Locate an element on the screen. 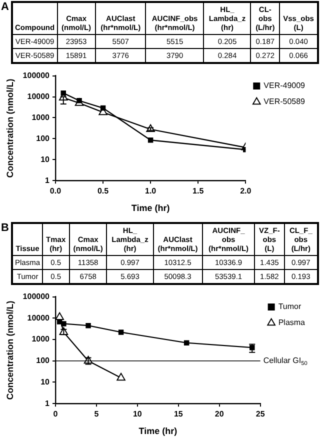 The width and height of the screenshot is (320, 440). x-tick-label: 10 is located at coordinates (137, 414).